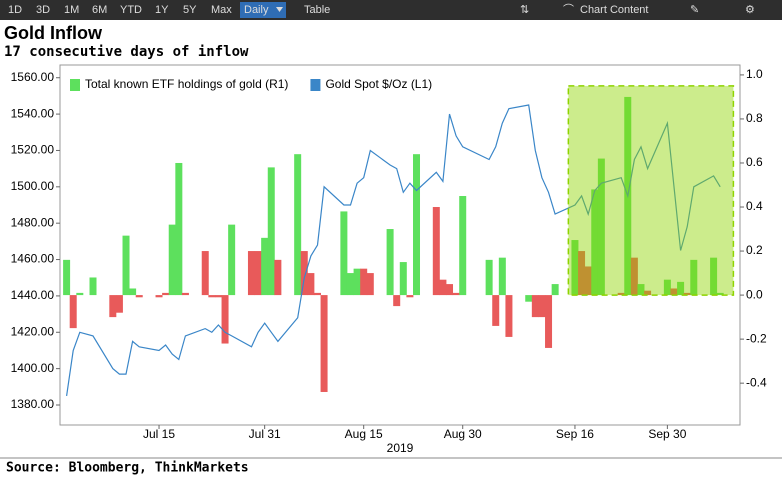 This screenshot has width=782, height=484. I want to click on collapse-icon: ⇅, so click(524, 10).